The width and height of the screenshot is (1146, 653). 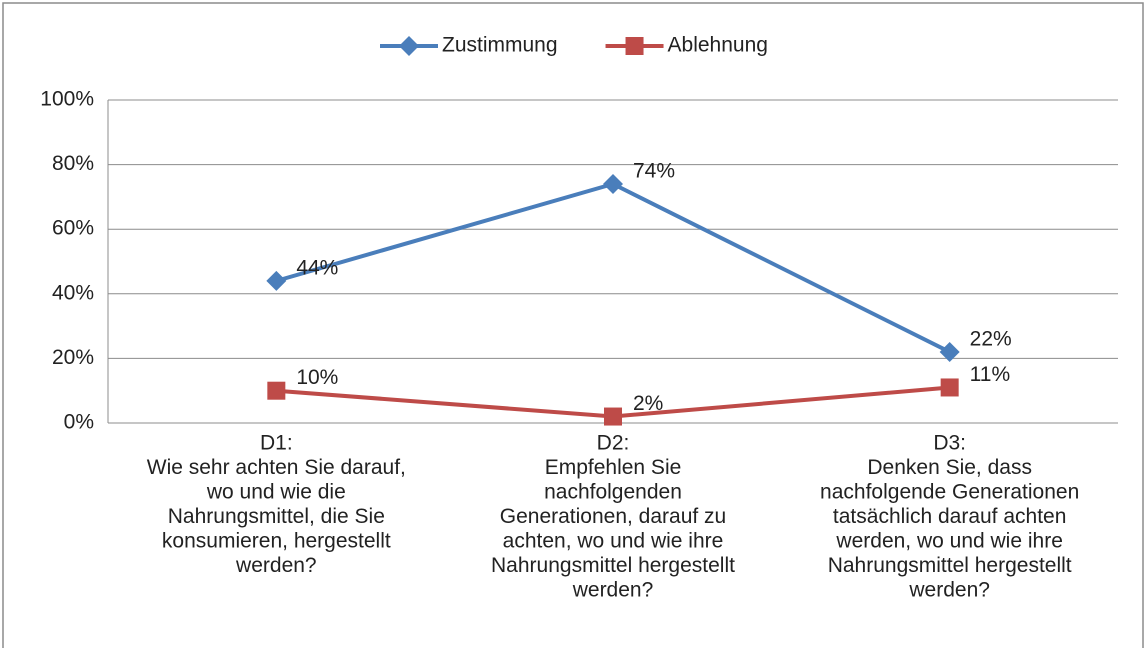 What do you see at coordinates (67, 99) in the screenshot?
I see `y-tick-label: 100%` at bounding box center [67, 99].